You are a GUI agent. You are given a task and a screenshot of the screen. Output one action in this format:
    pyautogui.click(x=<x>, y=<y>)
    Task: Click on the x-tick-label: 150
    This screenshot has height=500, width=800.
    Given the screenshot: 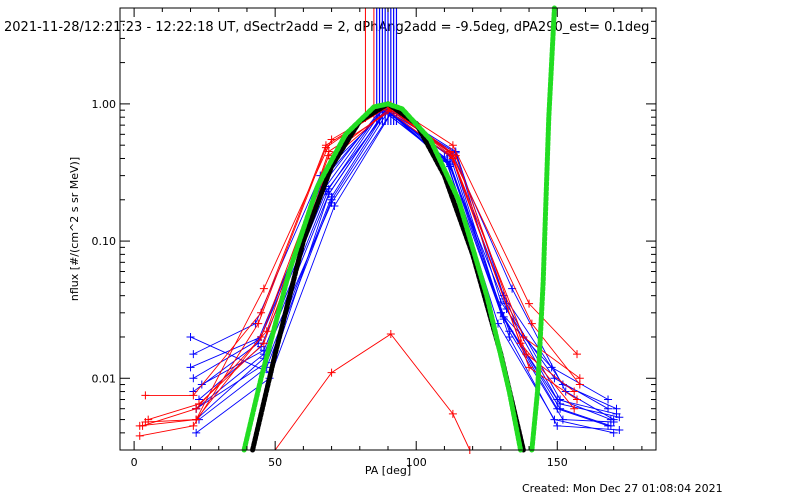 What is the action you would take?
    pyautogui.click(x=557, y=462)
    